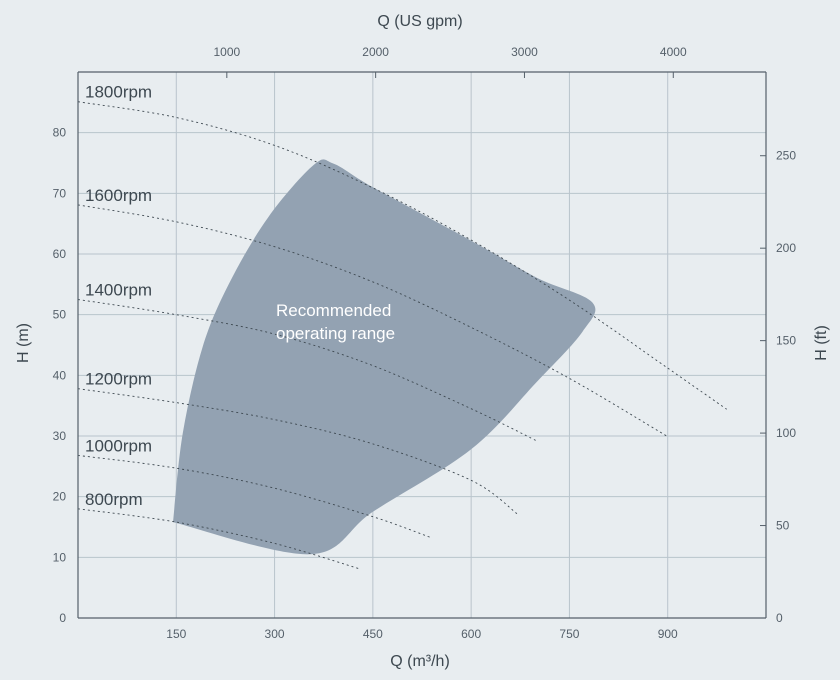 The image size is (840, 680). Describe the element at coordinates (23, 343) in the screenshot. I see `y-axis-title-left: H (m)` at that location.